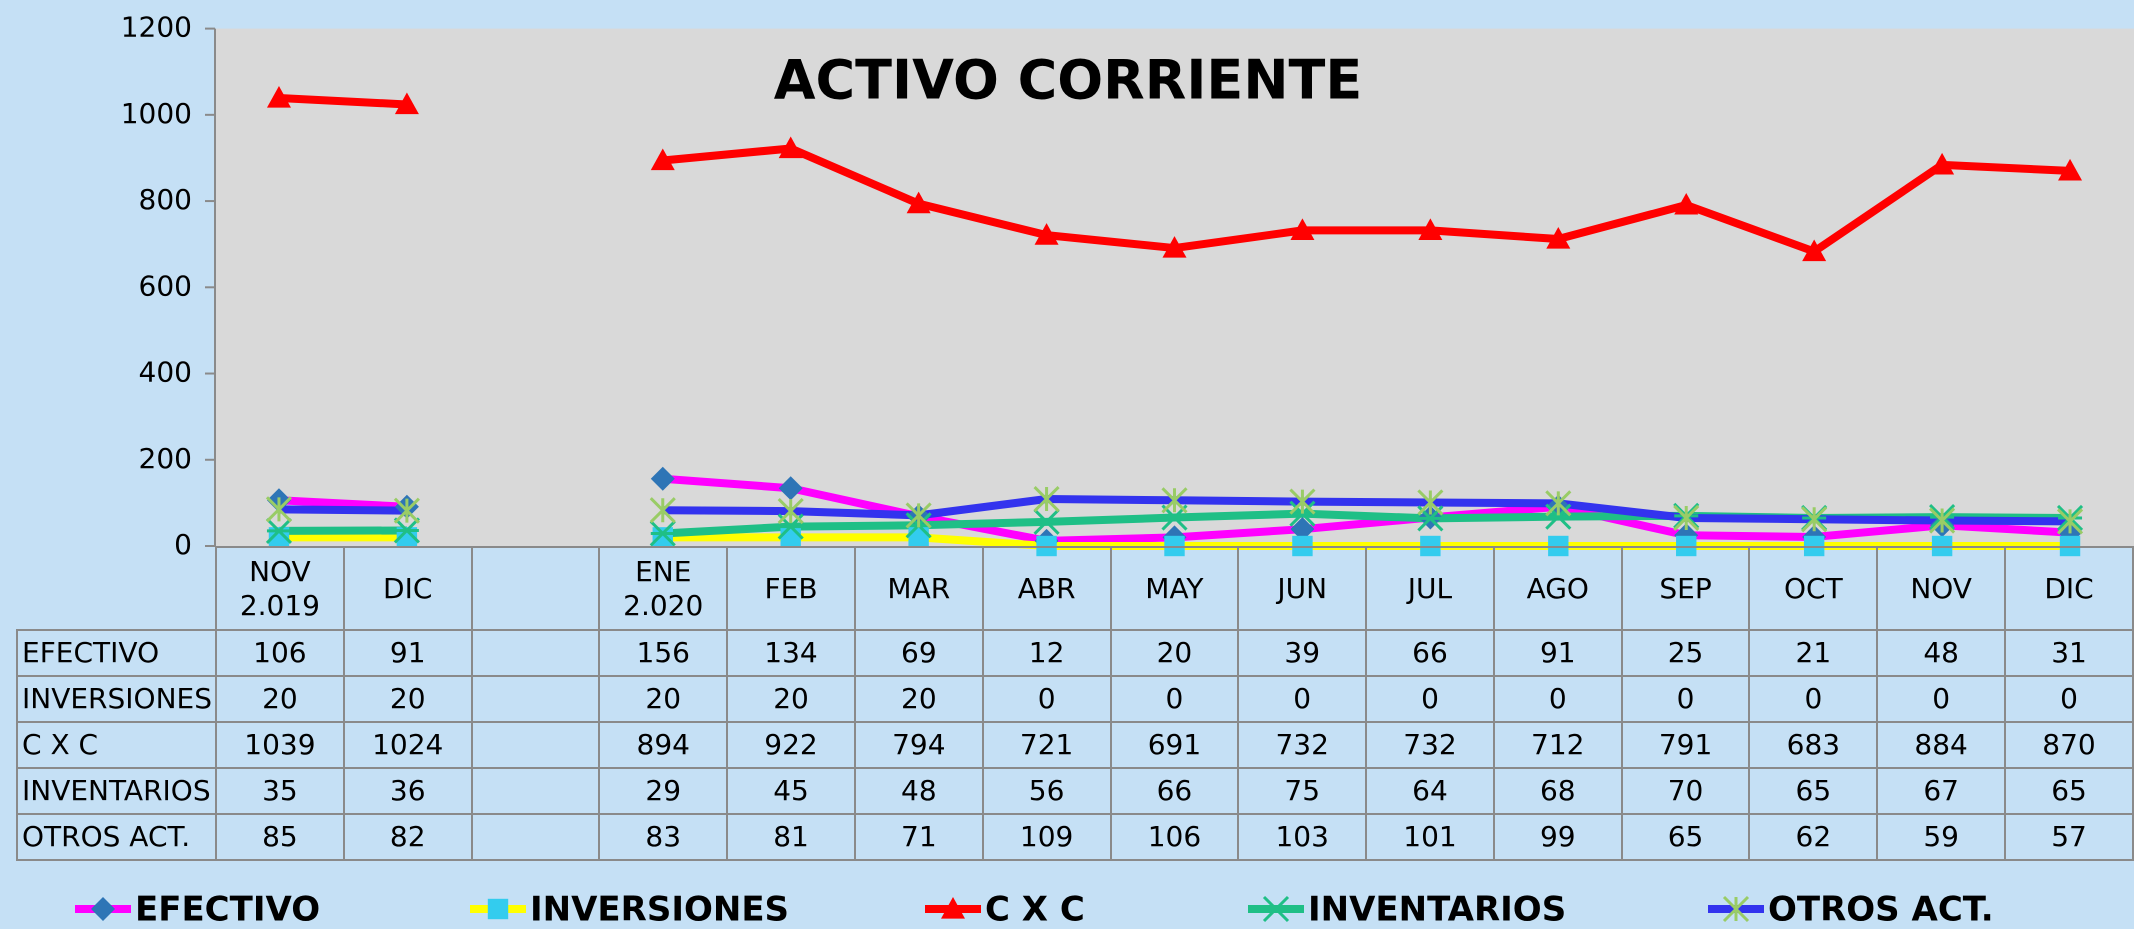  Describe the element at coordinates (1174, 837) in the screenshot. I see `table-value: 106` at that location.